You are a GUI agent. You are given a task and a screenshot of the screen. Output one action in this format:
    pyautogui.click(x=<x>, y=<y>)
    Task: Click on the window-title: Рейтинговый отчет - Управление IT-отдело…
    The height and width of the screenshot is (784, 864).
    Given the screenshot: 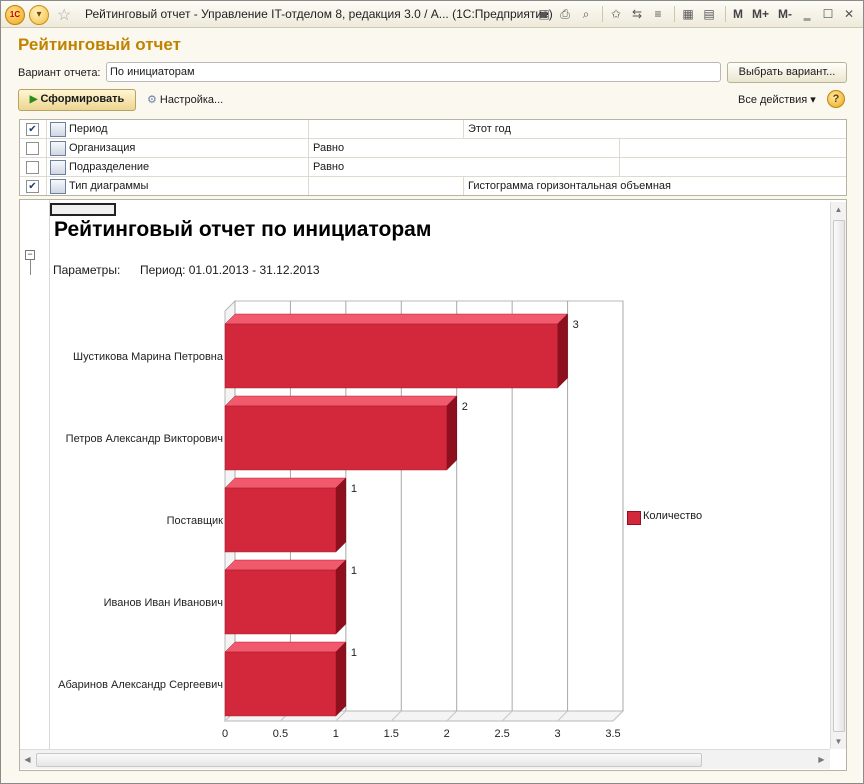 What is the action you would take?
    pyautogui.click(x=319, y=14)
    